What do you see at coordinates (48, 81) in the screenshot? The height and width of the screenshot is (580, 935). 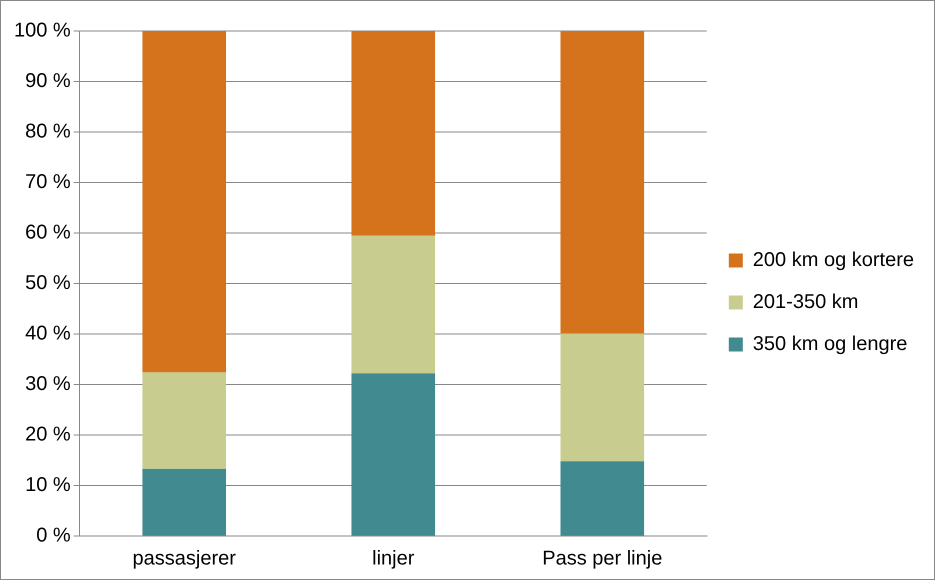 I see `y-tick-label: 90 %` at bounding box center [48, 81].